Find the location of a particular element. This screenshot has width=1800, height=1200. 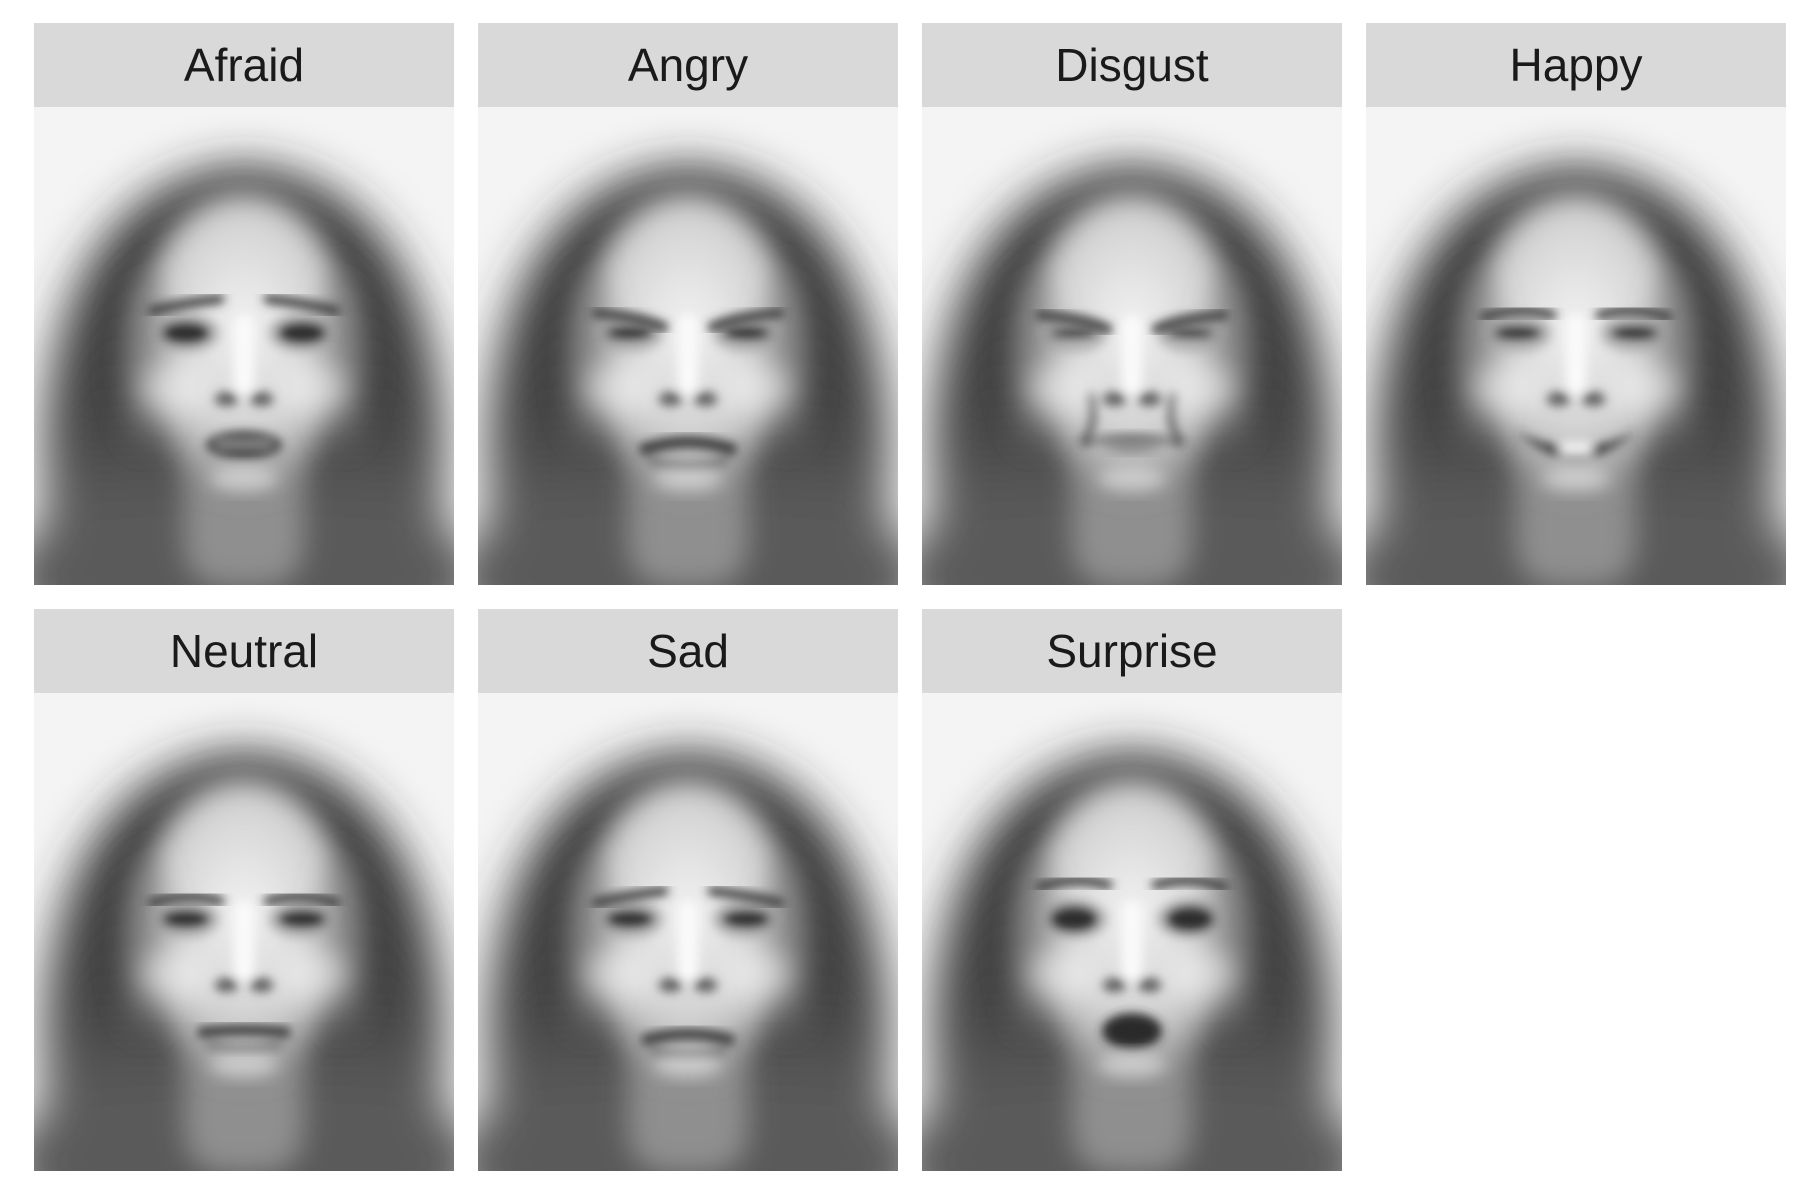

panel-title-neutral: Neutral is located at coordinates (244, 651).